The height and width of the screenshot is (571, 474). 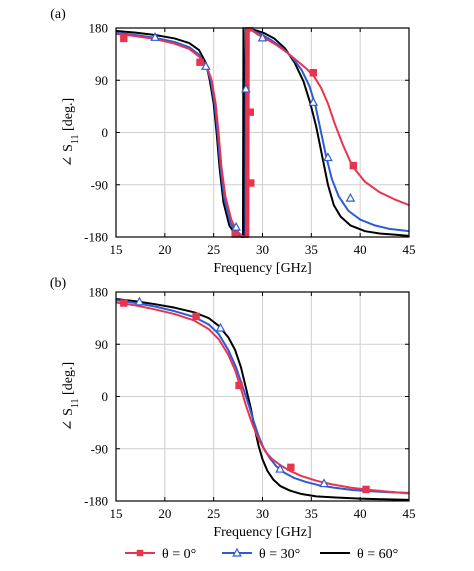 I want to click on legend-marker-square, so click(x=140, y=553).